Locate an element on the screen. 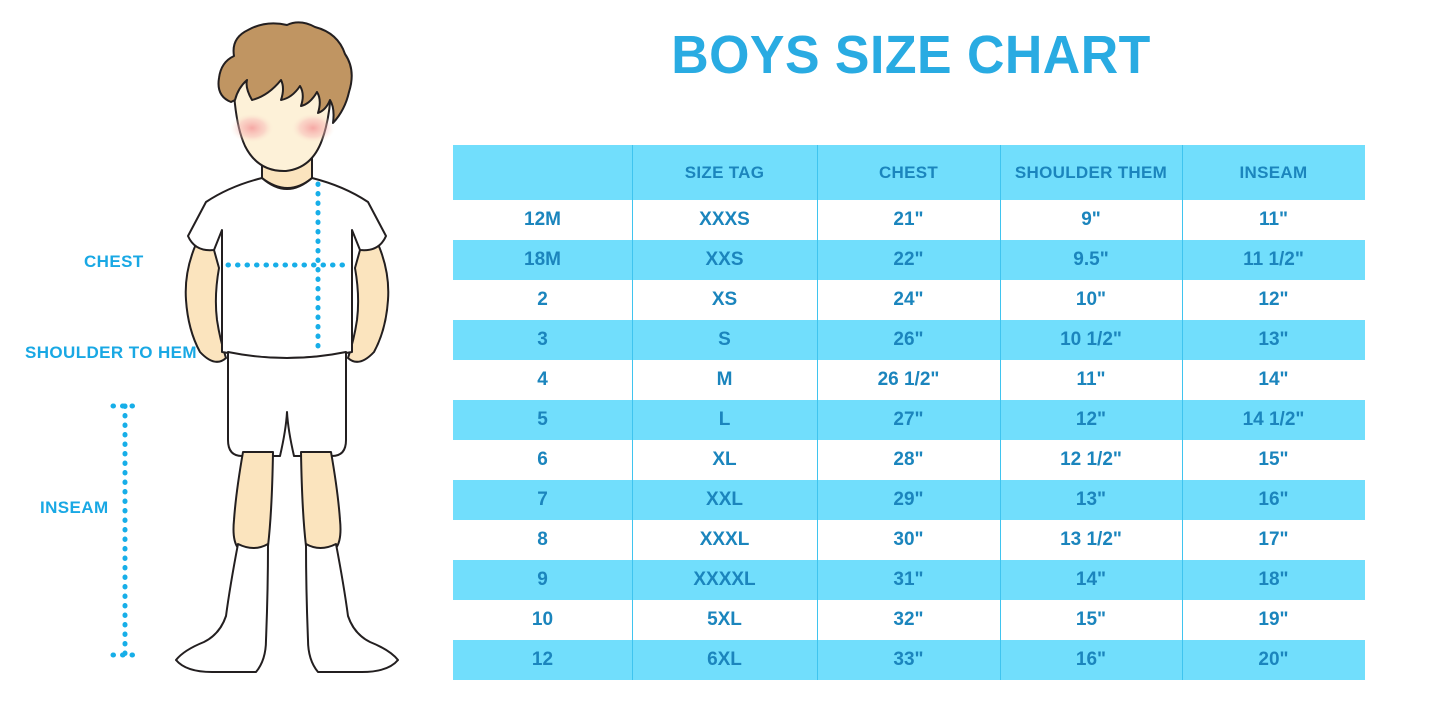 This screenshot has width=1445, height=728. table-row: 6 XL 28" 12 1/2" 15" is located at coordinates (909, 460).